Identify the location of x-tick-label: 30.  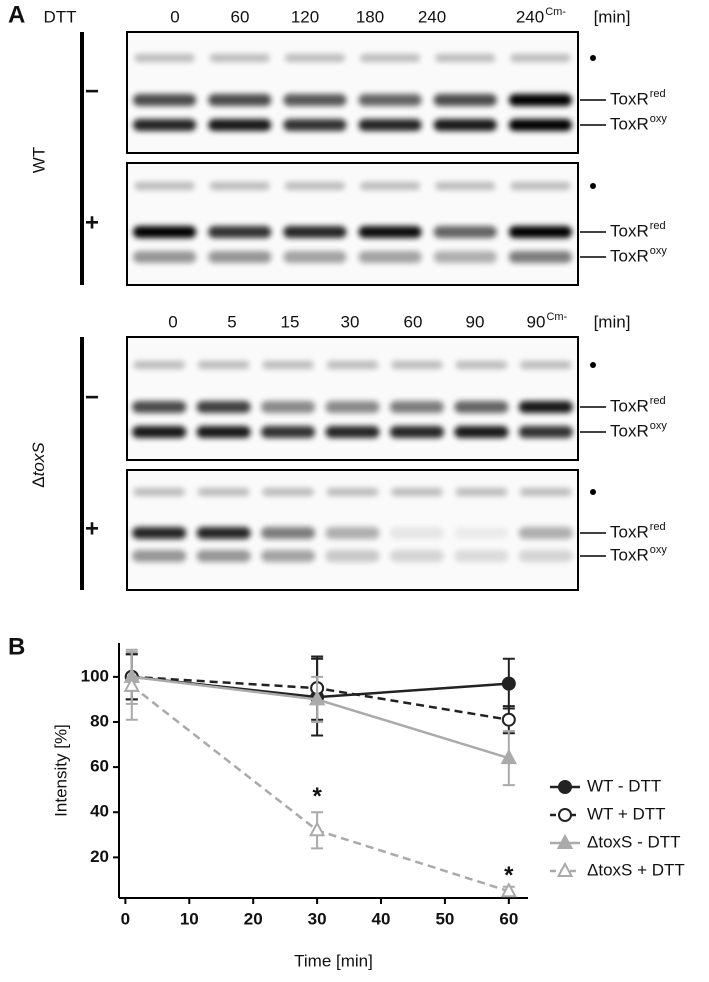
(317, 918).